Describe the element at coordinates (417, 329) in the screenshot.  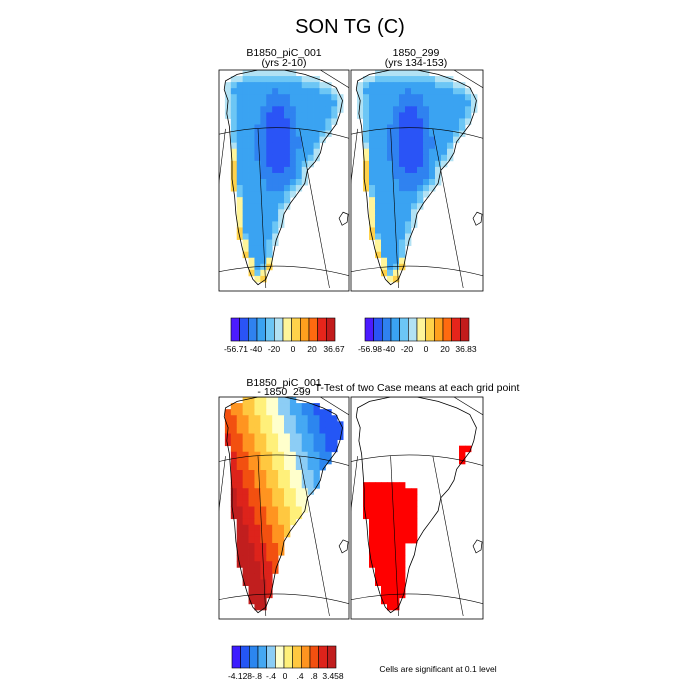
I see `colorbar-tr` at that location.